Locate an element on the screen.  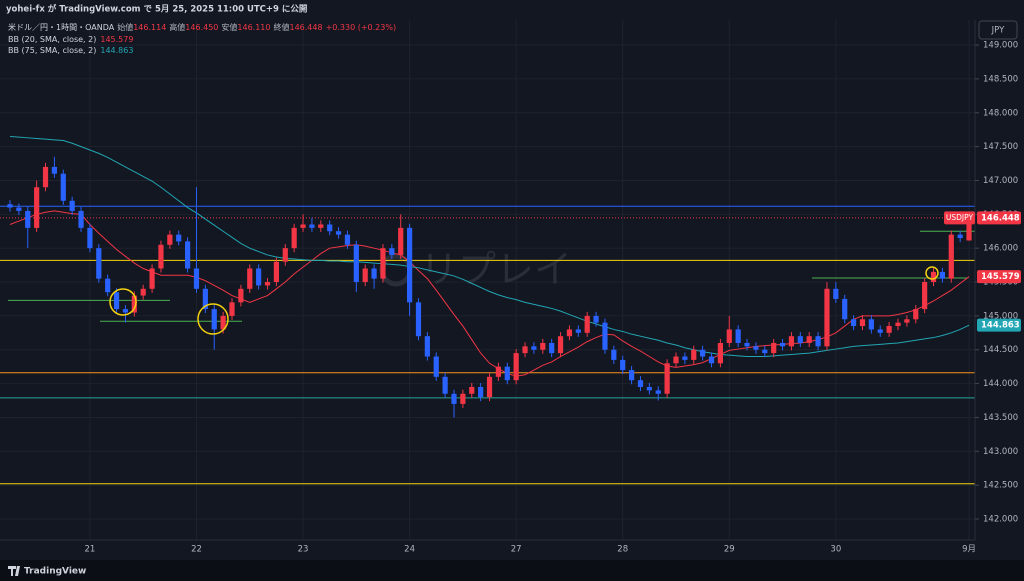
y-tick-label: 147.500 is located at coordinates (1000, 147).